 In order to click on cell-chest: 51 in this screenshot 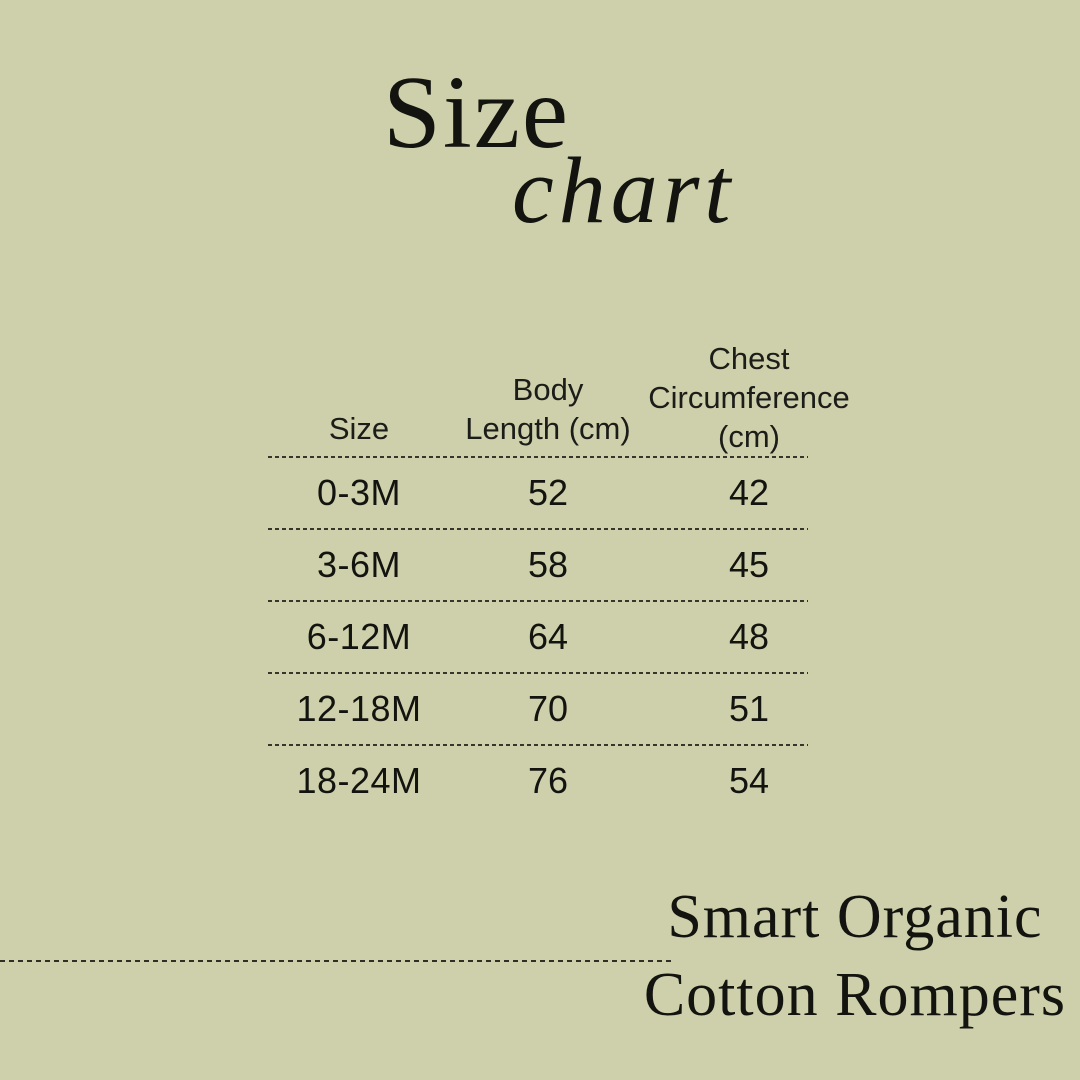, I will do `click(749, 708)`.